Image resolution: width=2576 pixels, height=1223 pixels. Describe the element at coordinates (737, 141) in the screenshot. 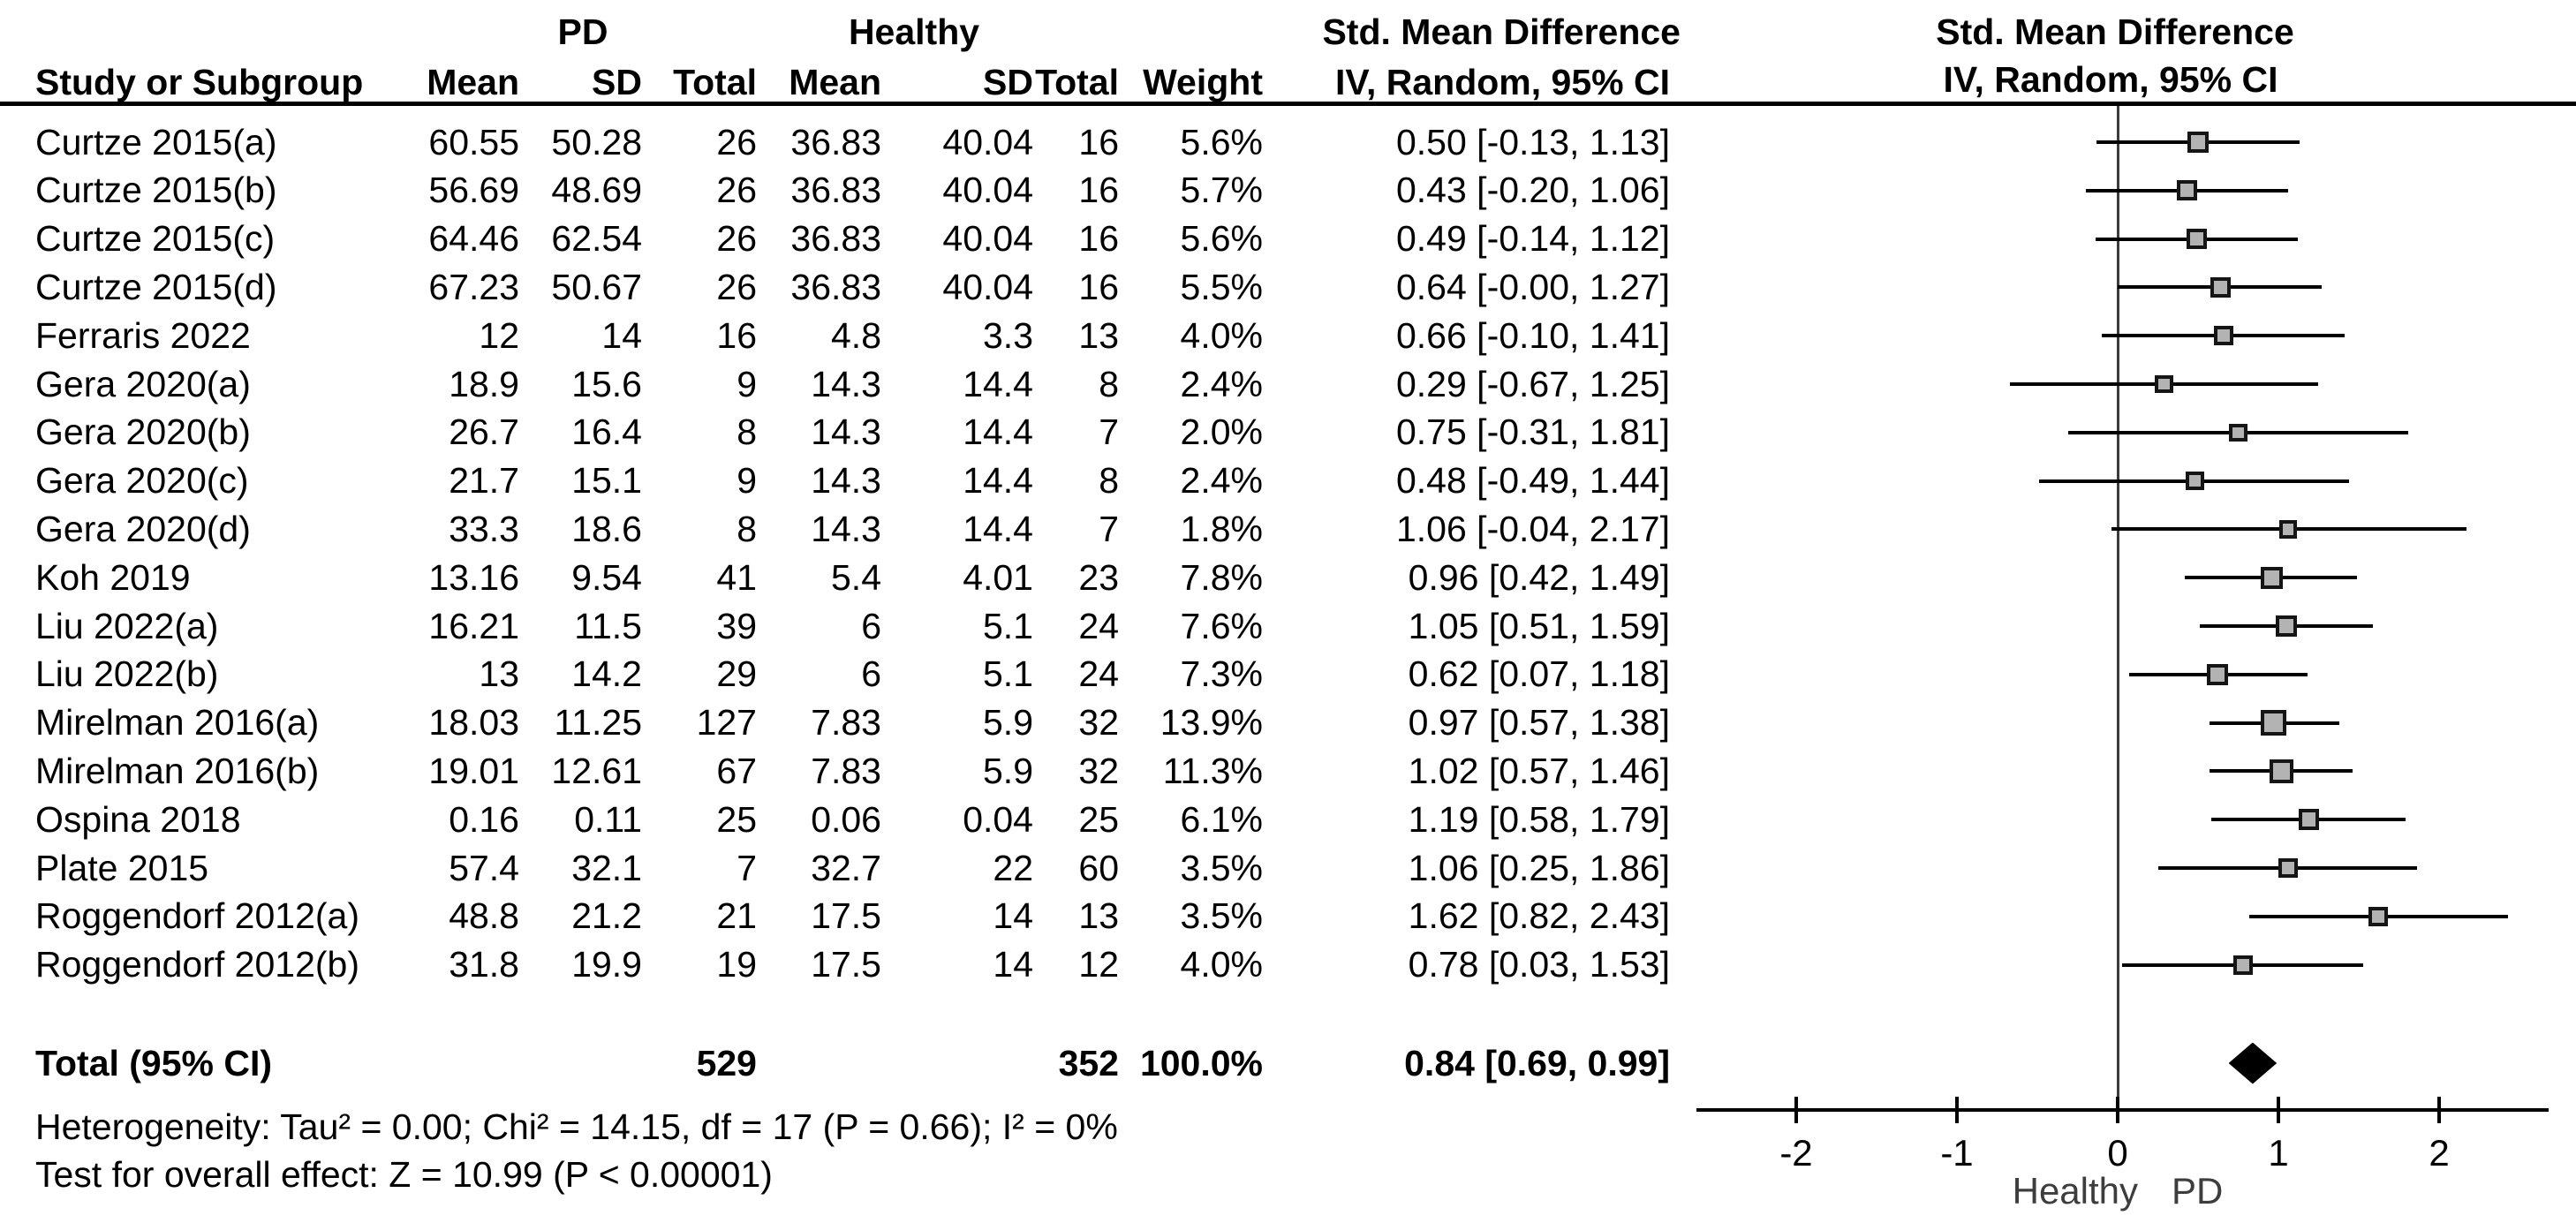

I see `cell-pd_total: 26` at that location.